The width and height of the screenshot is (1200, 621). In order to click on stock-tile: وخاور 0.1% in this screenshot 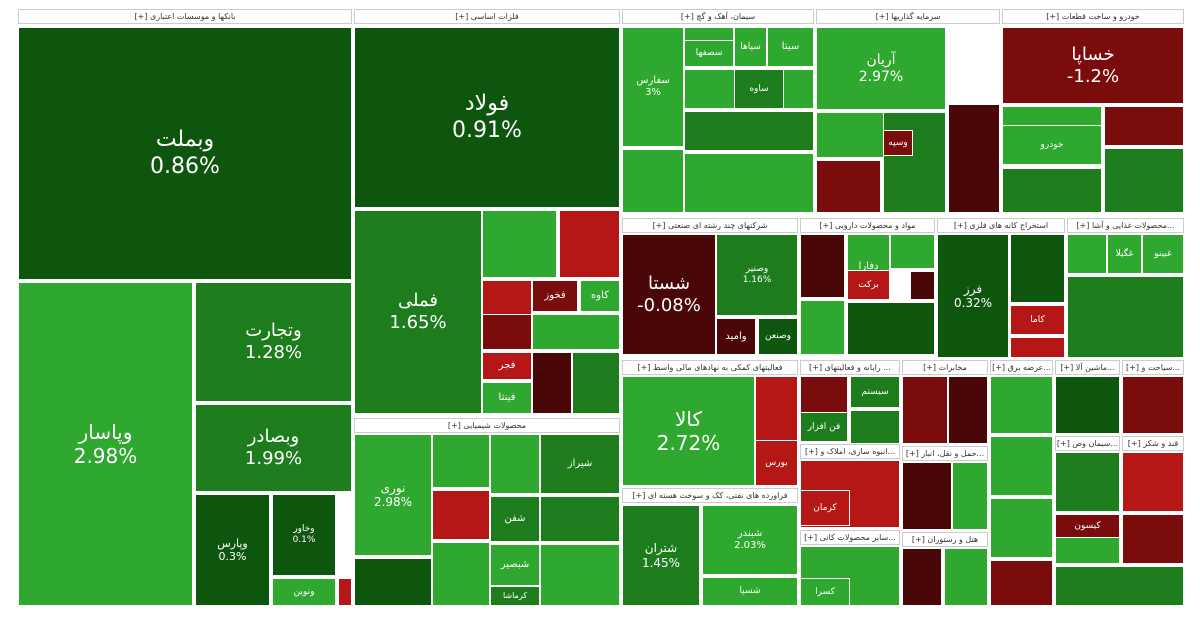, I will do `click(304, 535)`.